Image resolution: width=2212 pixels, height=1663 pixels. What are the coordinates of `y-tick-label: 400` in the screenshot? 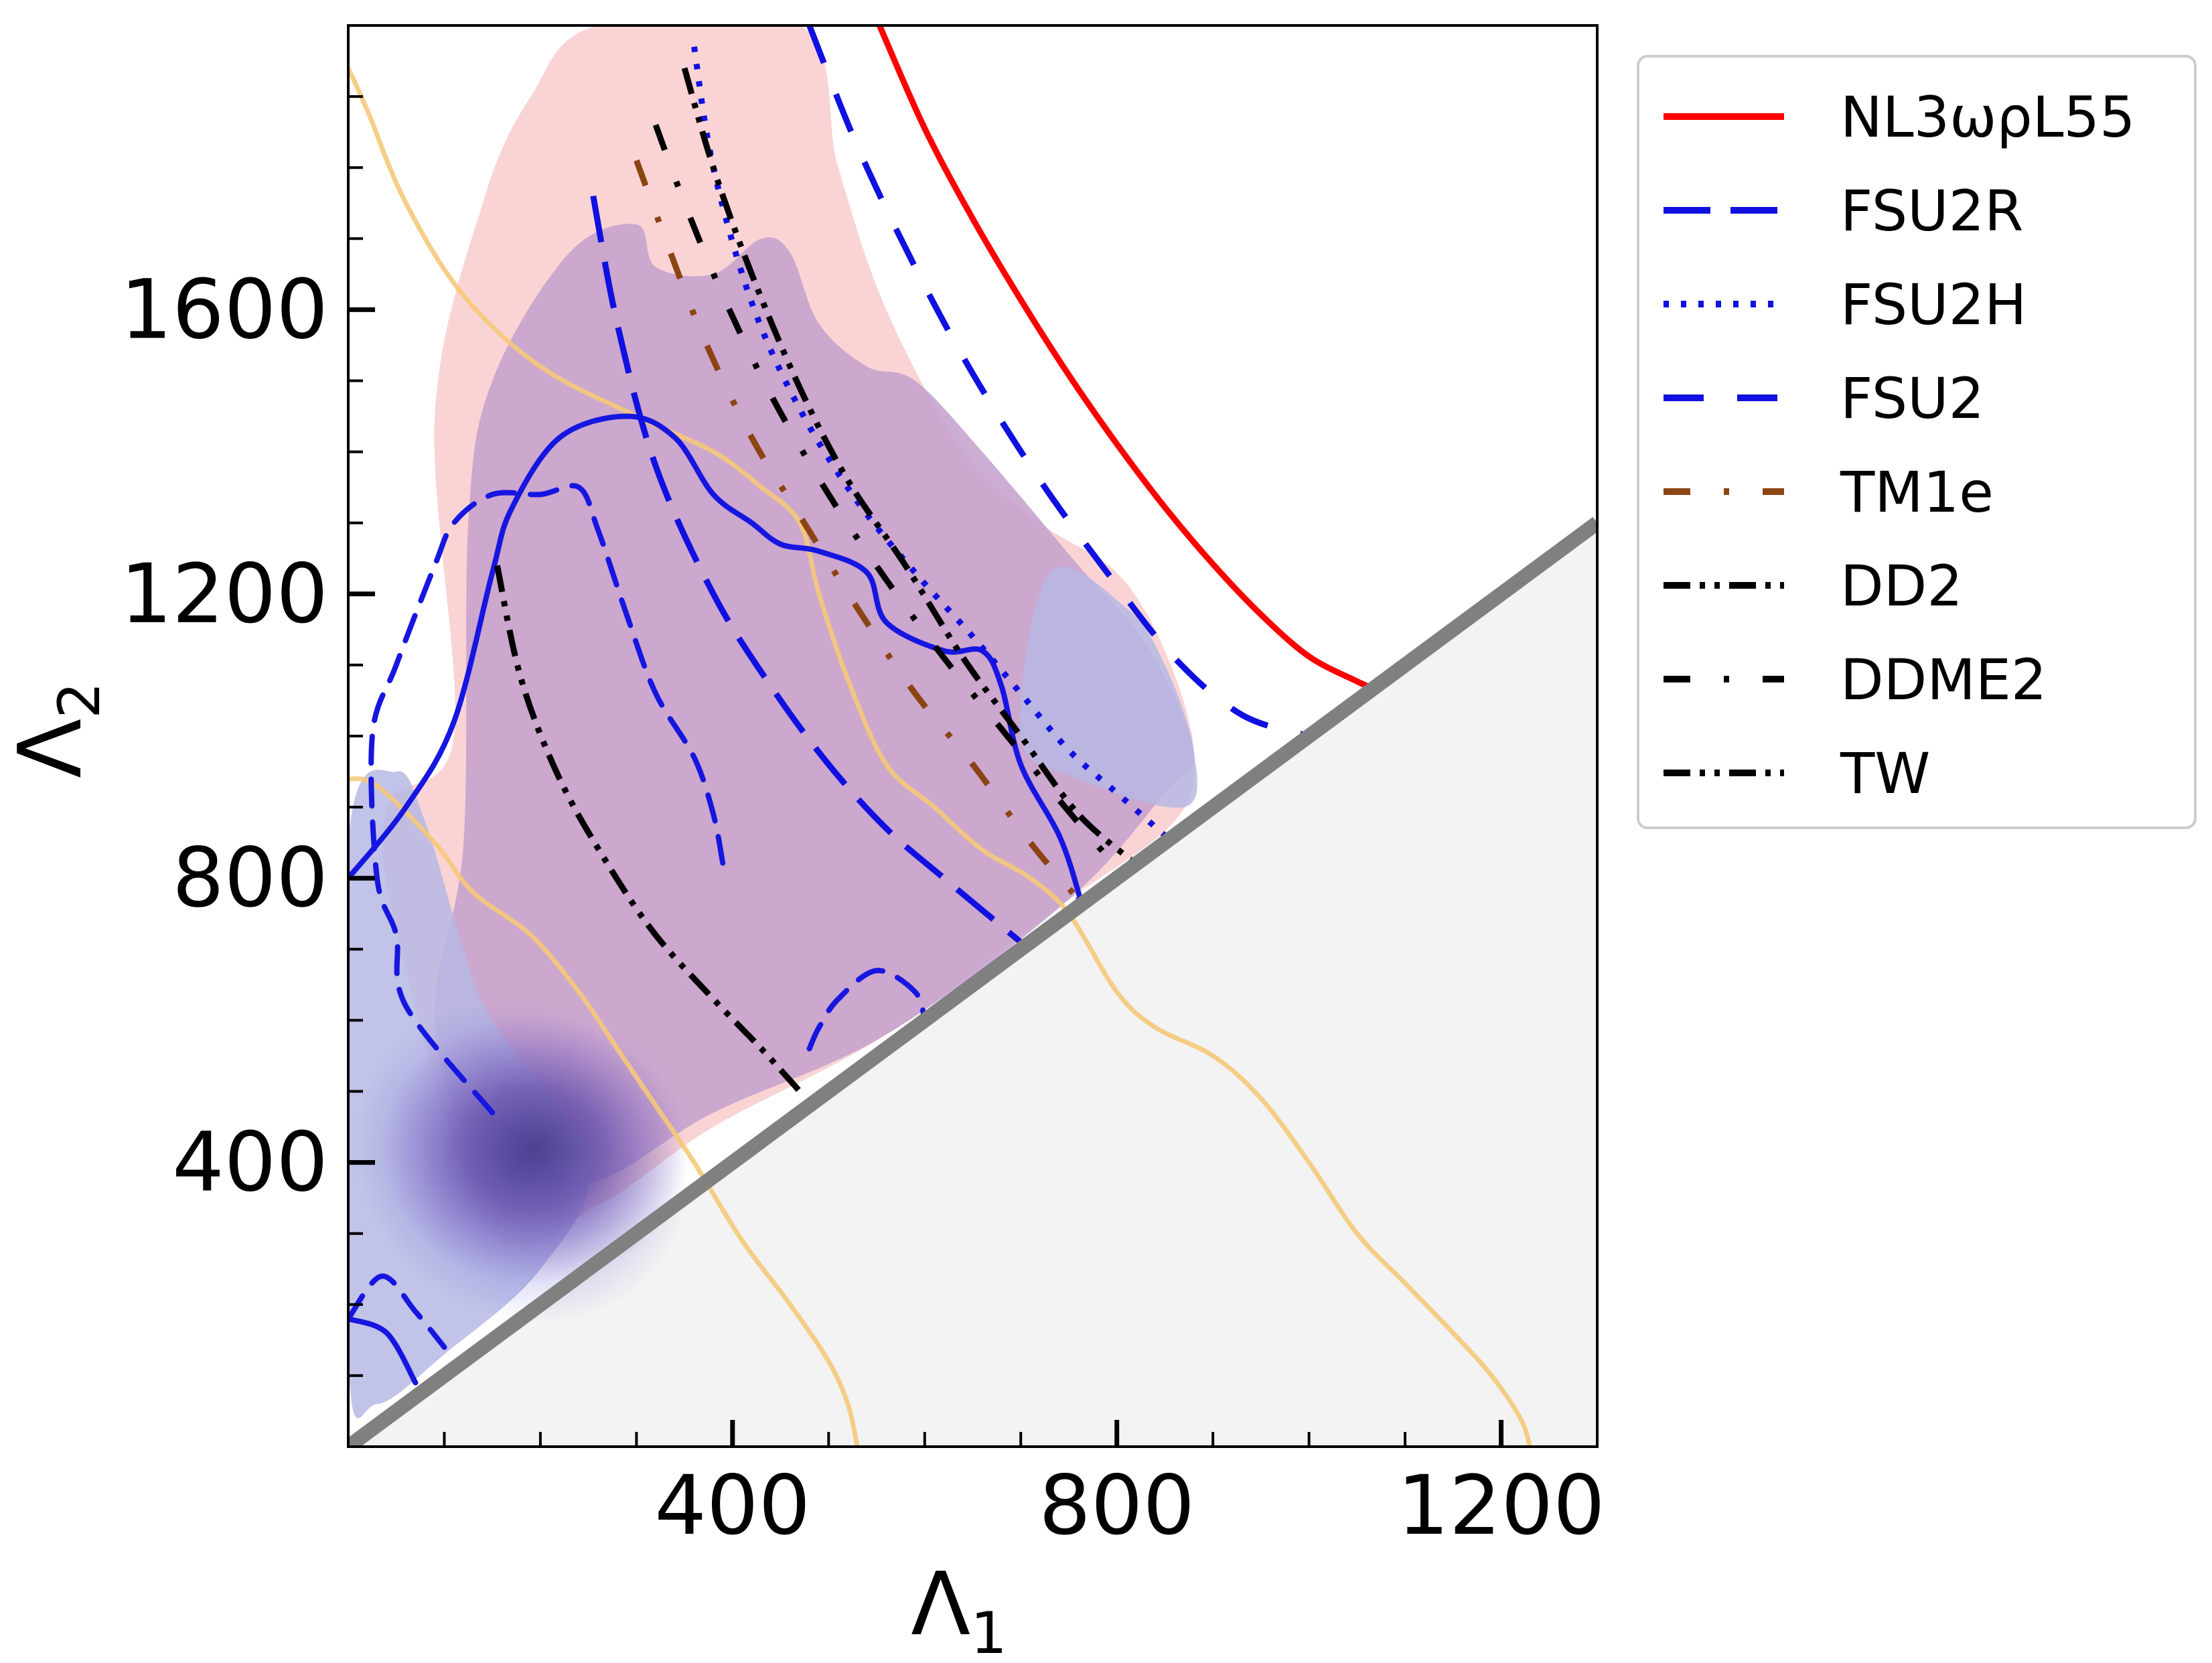 It's located at (250, 1162).